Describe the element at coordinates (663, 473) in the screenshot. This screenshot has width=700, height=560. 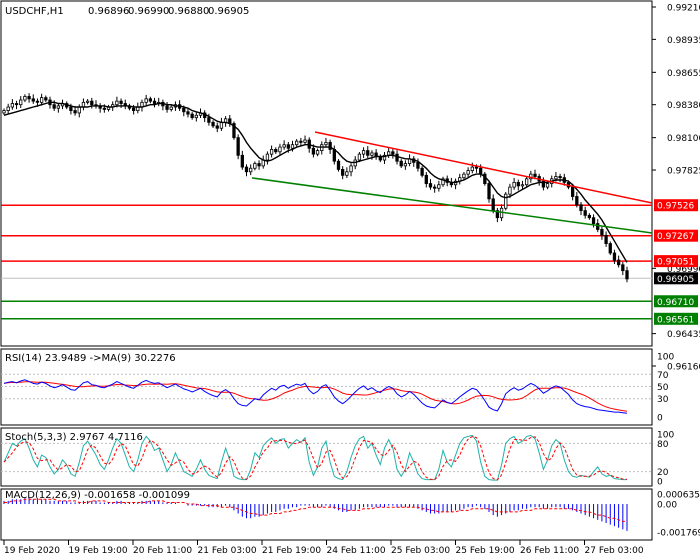
I see `stoch-tick-label: 20` at that location.